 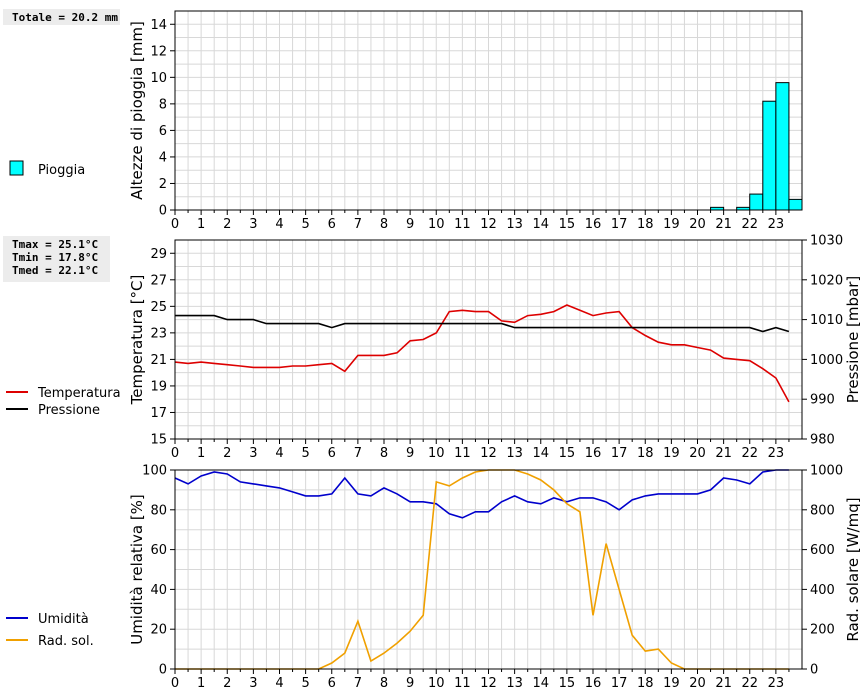 What do you see at coordinates (79, 393) in the screenshot?
I see `legend-label: Temperatura` at bounding box center [79, 393].